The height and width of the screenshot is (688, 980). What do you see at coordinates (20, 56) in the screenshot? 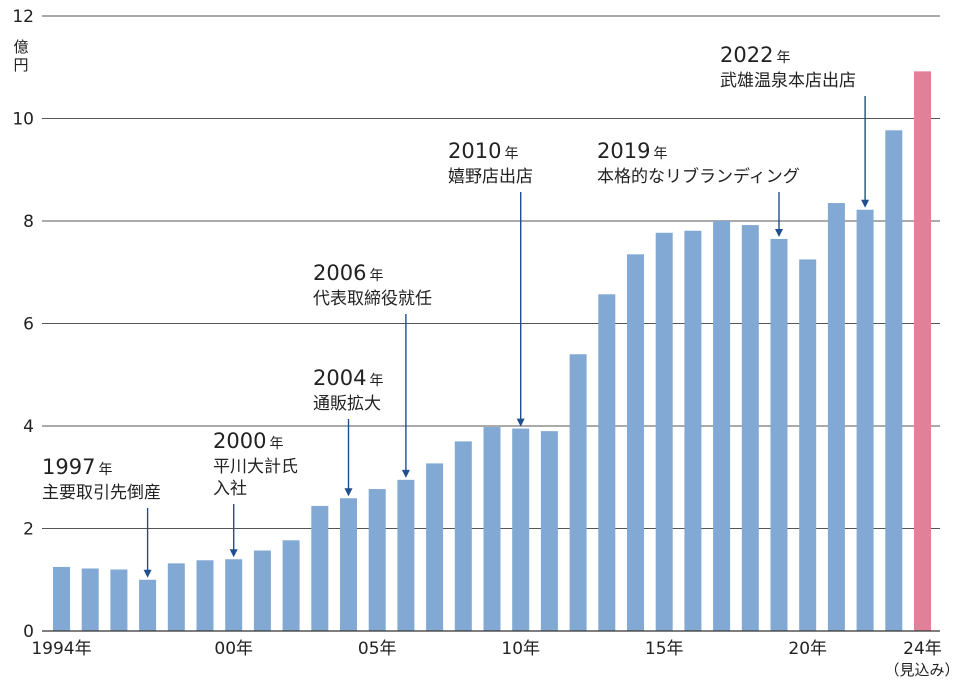
I see `y-unit-label: 億円` at bounding box center [20, 56].